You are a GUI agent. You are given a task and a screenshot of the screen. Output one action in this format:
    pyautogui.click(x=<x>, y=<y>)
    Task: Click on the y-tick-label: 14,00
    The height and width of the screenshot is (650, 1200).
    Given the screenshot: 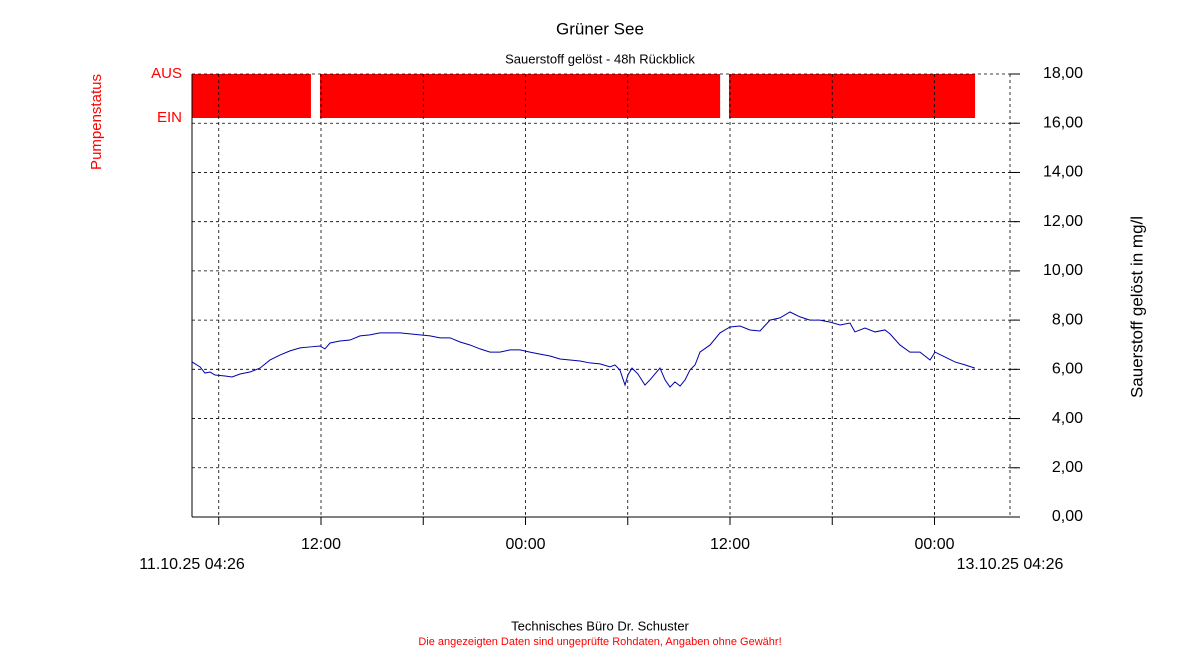 What is the action you would take?
    pyautogui.click(x=1063, y=172)
    